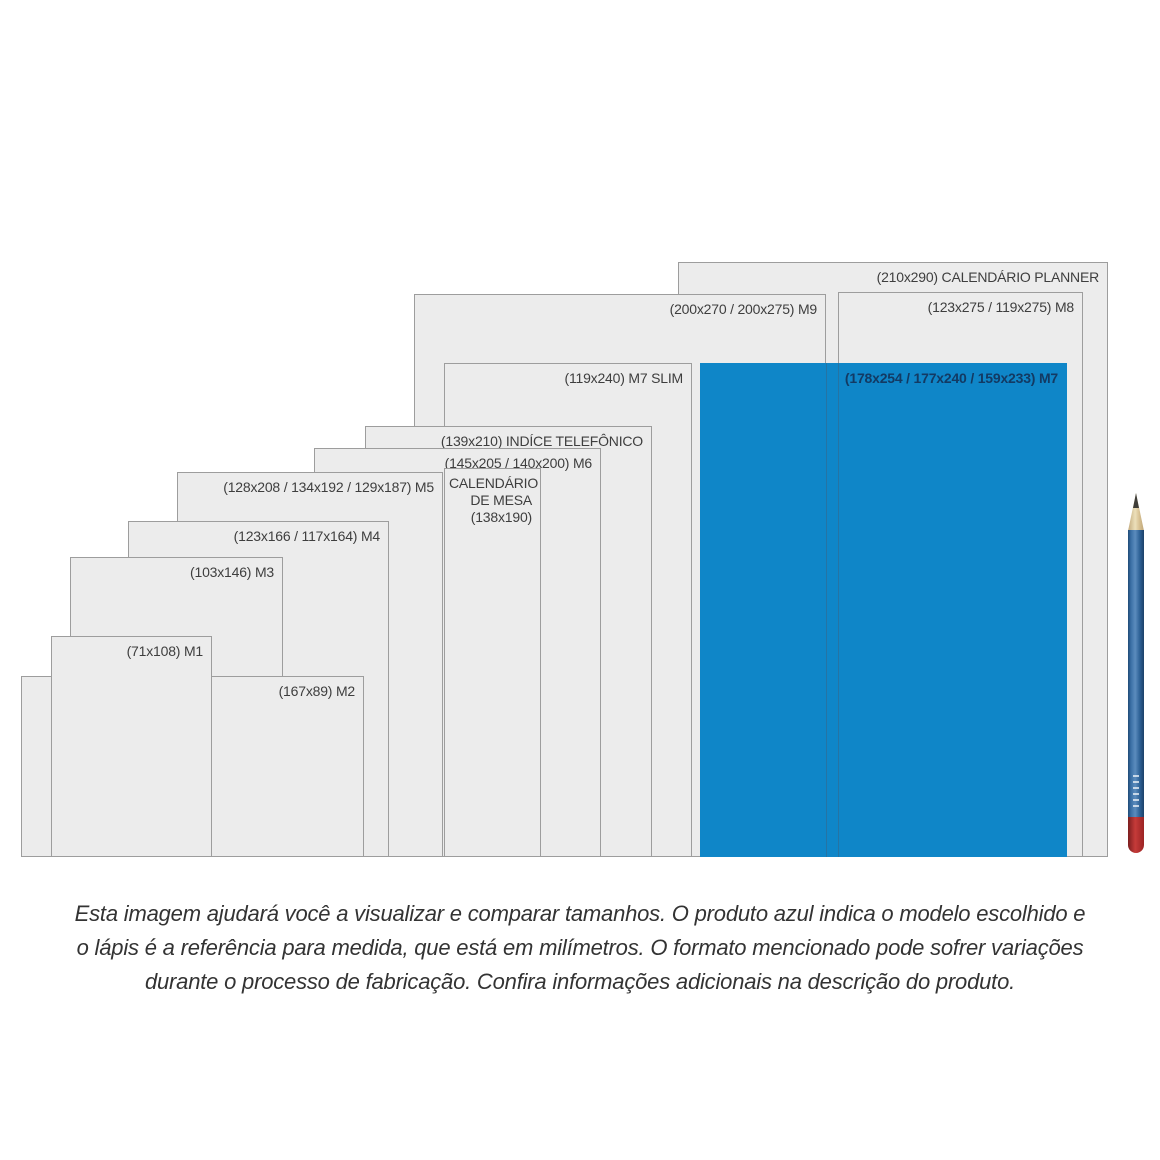 The width and height of the screenshot is (1160, 1160). I want to click on size-rect-label: (178x254 / 177x240 / 159x233) M7, so click(951, 378).